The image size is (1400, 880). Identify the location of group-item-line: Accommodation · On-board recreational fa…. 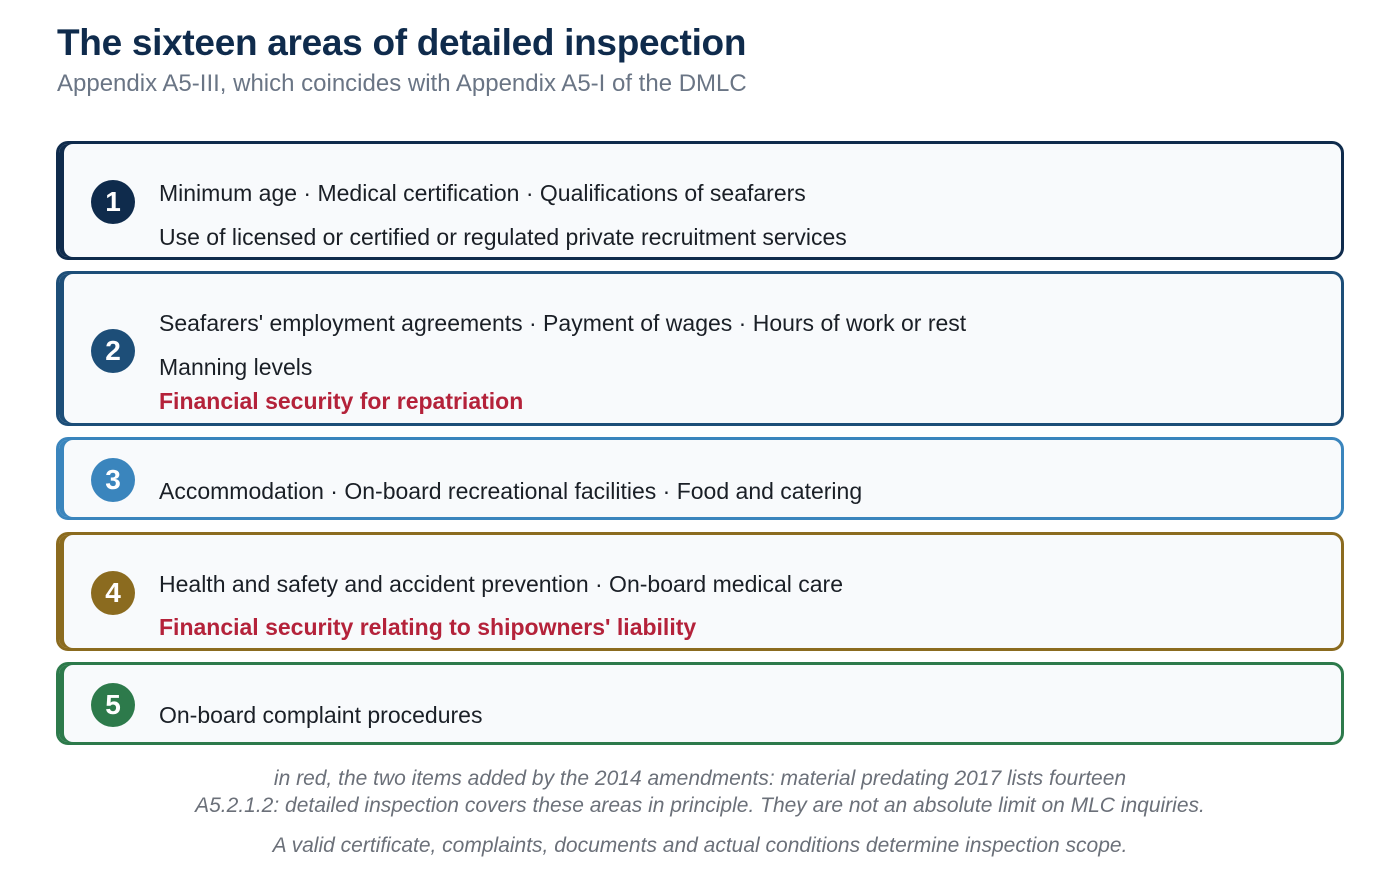
(511, 491).